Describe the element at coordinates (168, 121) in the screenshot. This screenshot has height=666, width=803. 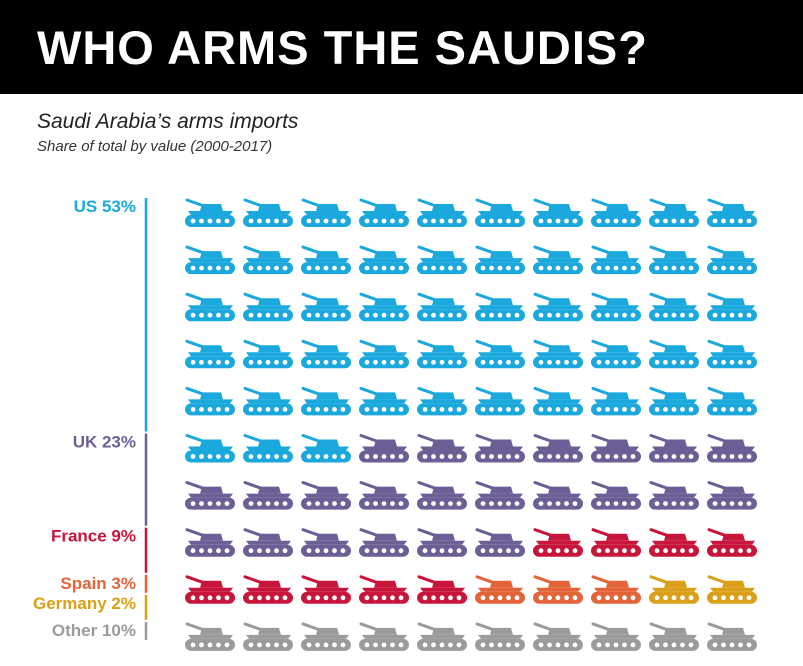
I see `chart-subtitle: Saudi Arabia’s arms imports` at that location.